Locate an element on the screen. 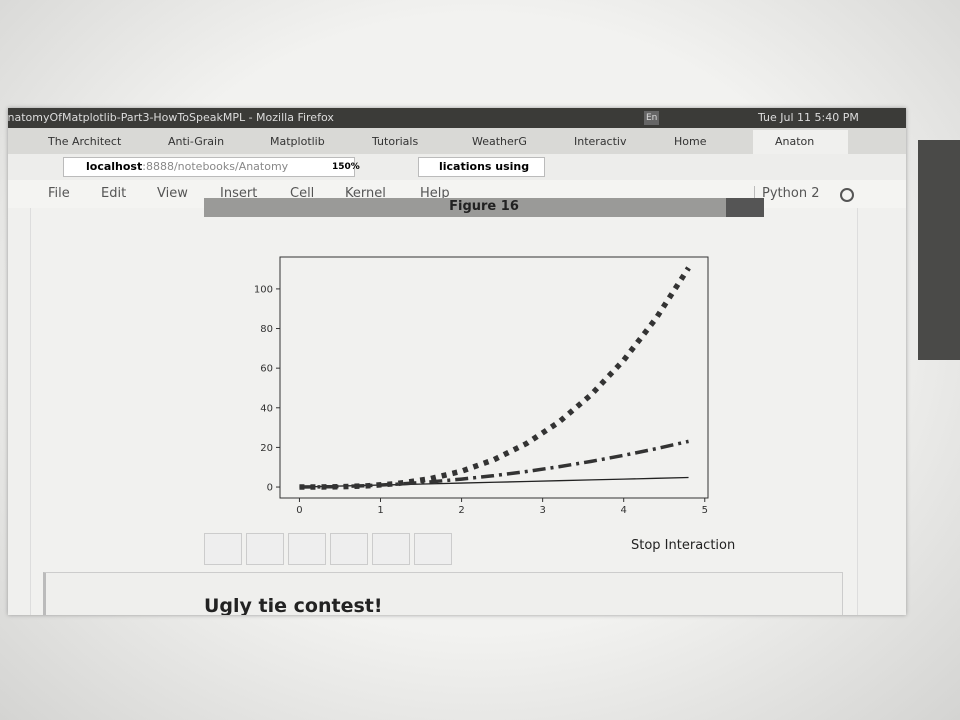 The width and height of the screenshot is (960, 720). y-tick-label: 20 is located at coordinates (266, 448).